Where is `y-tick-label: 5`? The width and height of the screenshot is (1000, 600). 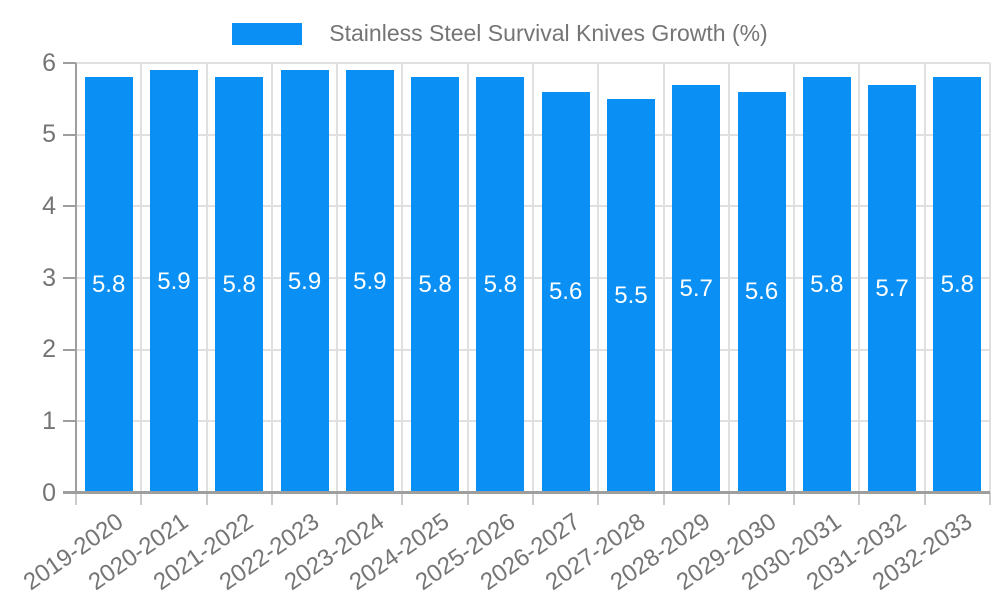 y-tick-label: 5 is located at coordinates (49, 134).